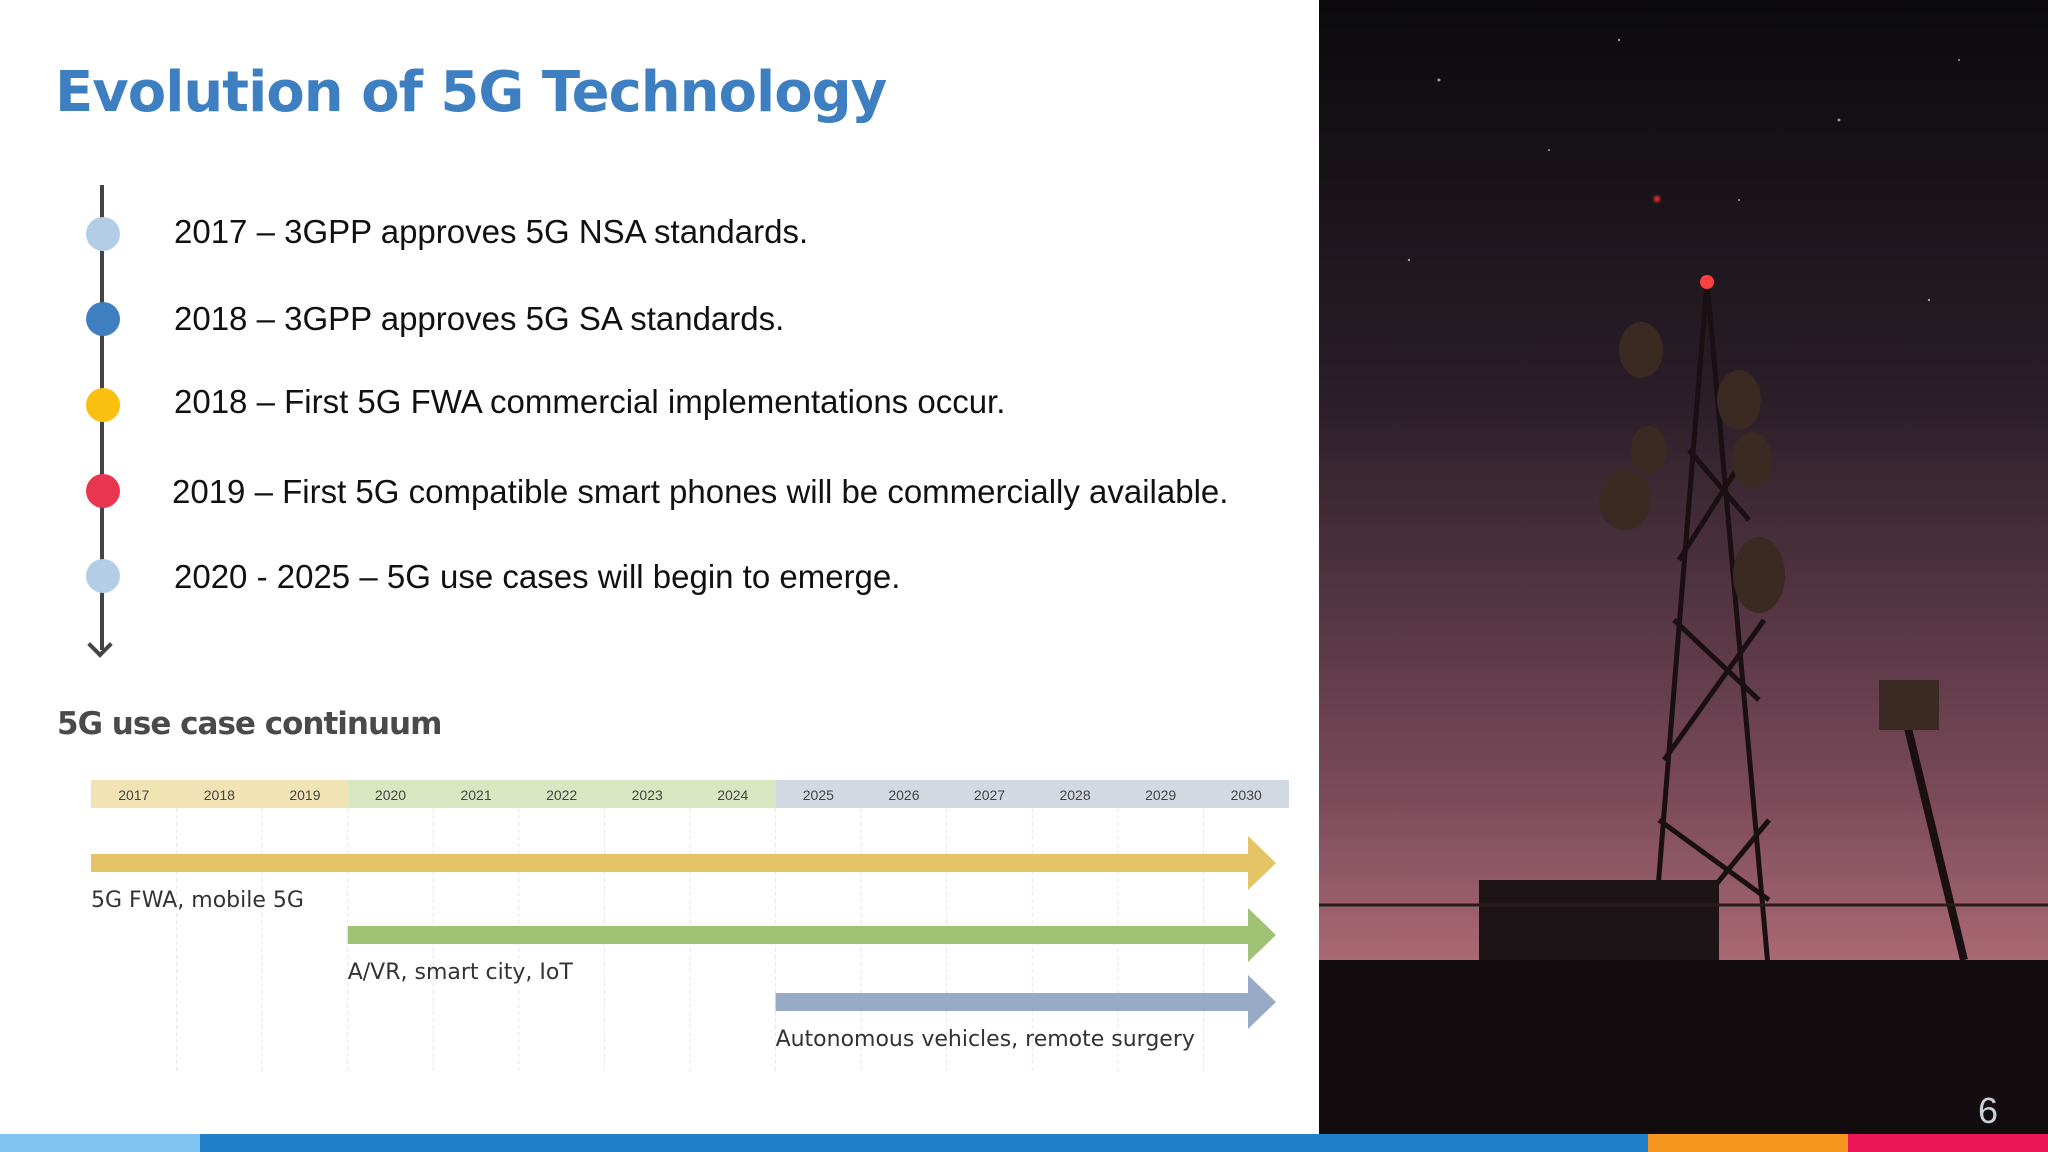  What do you see at coordinates (249, 724) in the screenshot?
I see `chart-title: 5G use case continuum` at bounding box center [249, 724].